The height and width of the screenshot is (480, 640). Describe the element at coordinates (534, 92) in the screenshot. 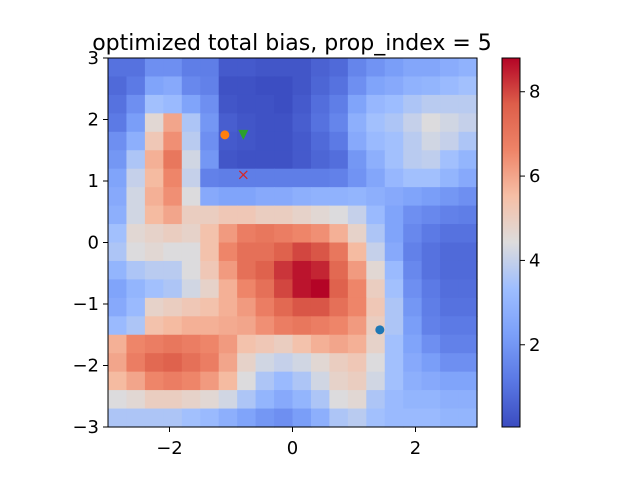

I see `colorbar-tick-label: 8` at that location.